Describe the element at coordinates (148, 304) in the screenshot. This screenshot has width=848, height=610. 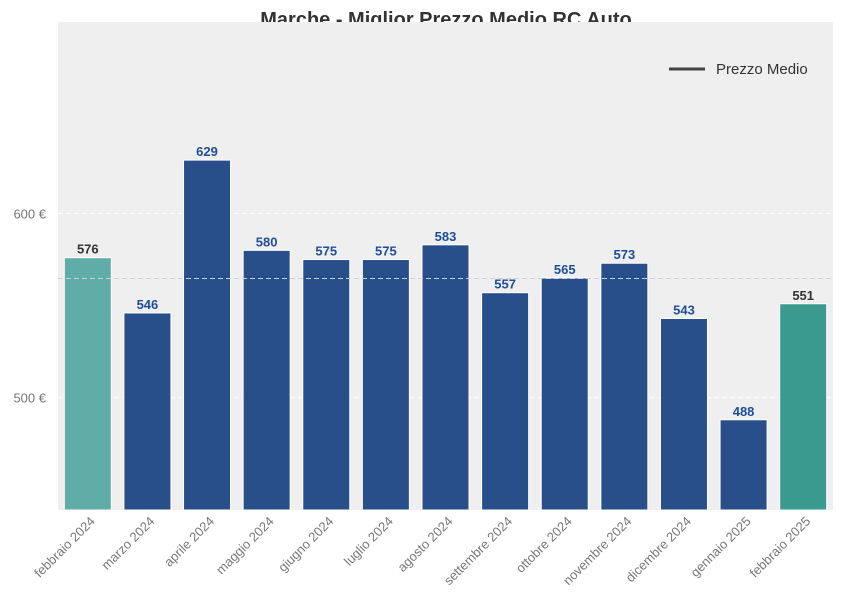
I see `data-label: 546` at that location.